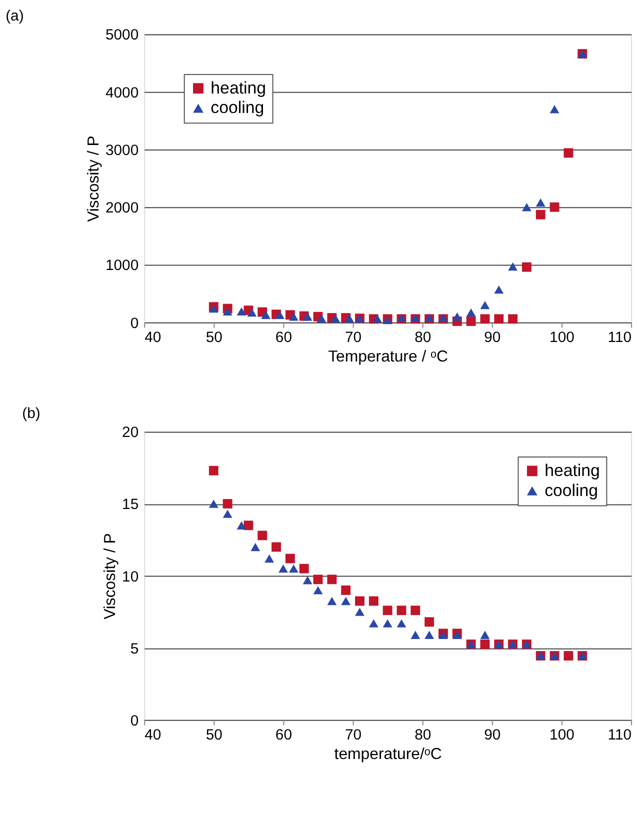 The height and width of the screenshot is (829, 637). What do you see at coordinates (15, 16) in the screenshot?
I see `text: (a)` at bounding box center [15, 16].